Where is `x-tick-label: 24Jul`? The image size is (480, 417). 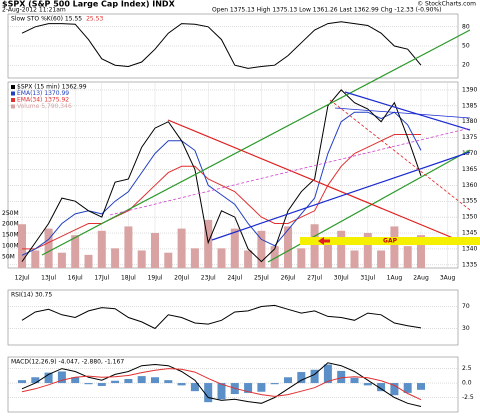
x-tick-label: 24Jul is located at coordinates (234, 278).